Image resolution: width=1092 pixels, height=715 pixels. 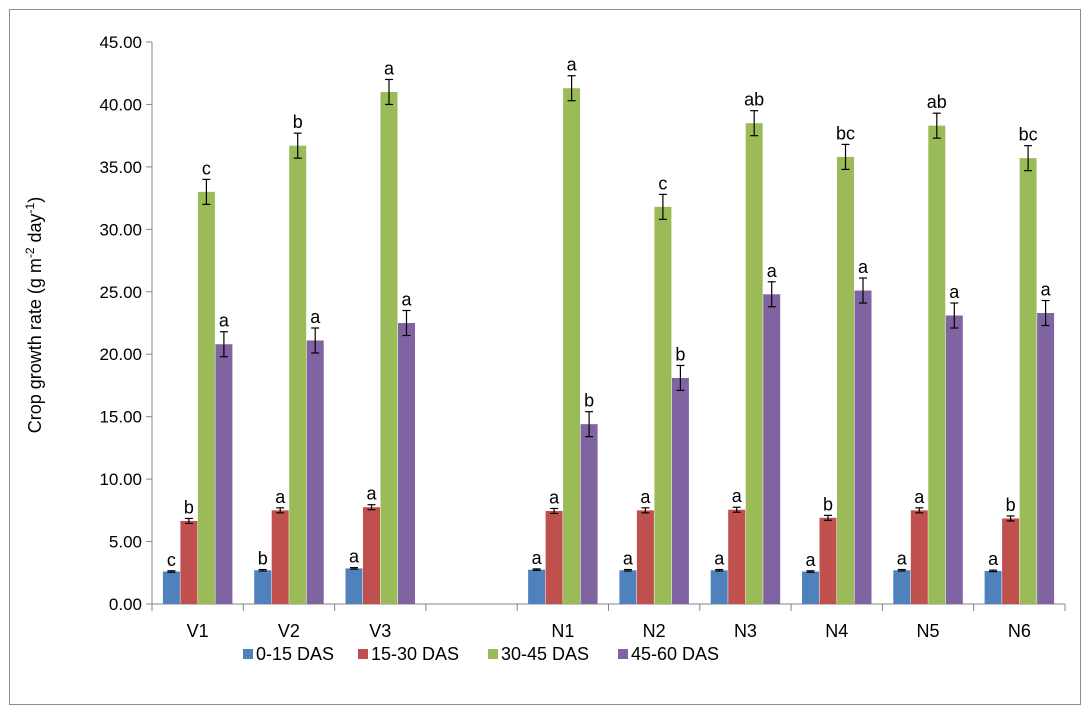 I want to click on legend-label: 0-15 DAS, so click(x=295, y=654).